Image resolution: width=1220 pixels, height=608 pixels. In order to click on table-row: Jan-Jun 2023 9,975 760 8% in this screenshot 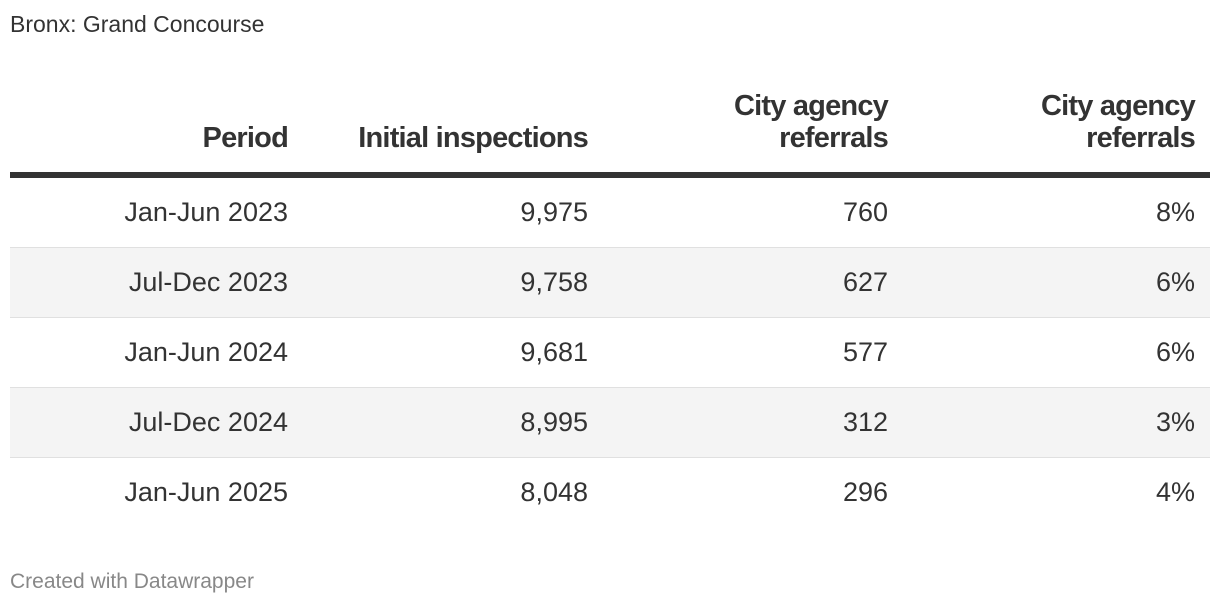, I will do `click(610, 211)`.